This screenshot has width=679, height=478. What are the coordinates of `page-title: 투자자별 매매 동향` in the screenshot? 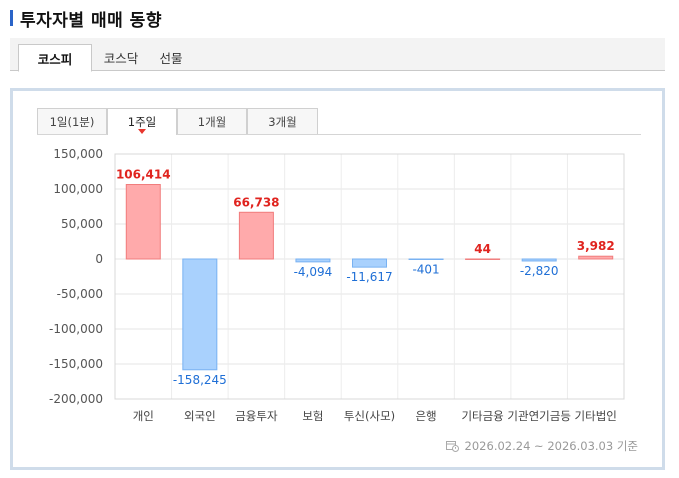 It's located at (91, 20).